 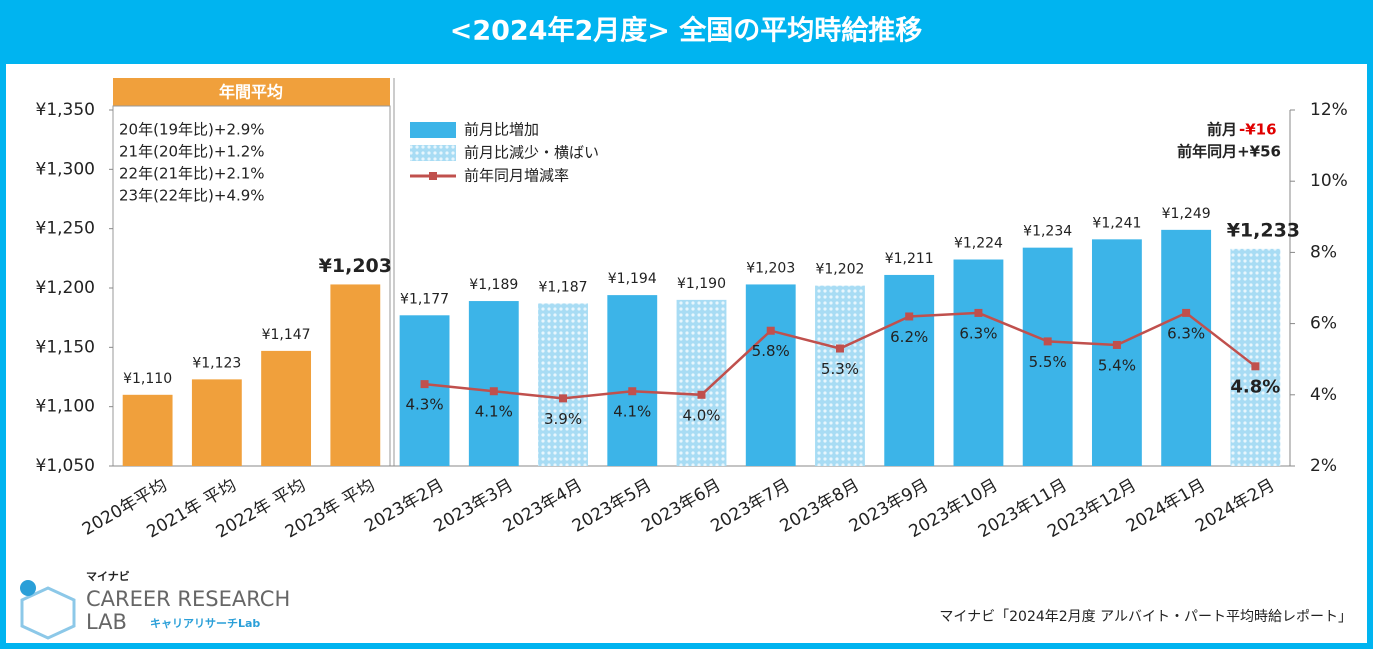 I want to click on bar-value-label: ¥1,190, so click(x=701, y=284).